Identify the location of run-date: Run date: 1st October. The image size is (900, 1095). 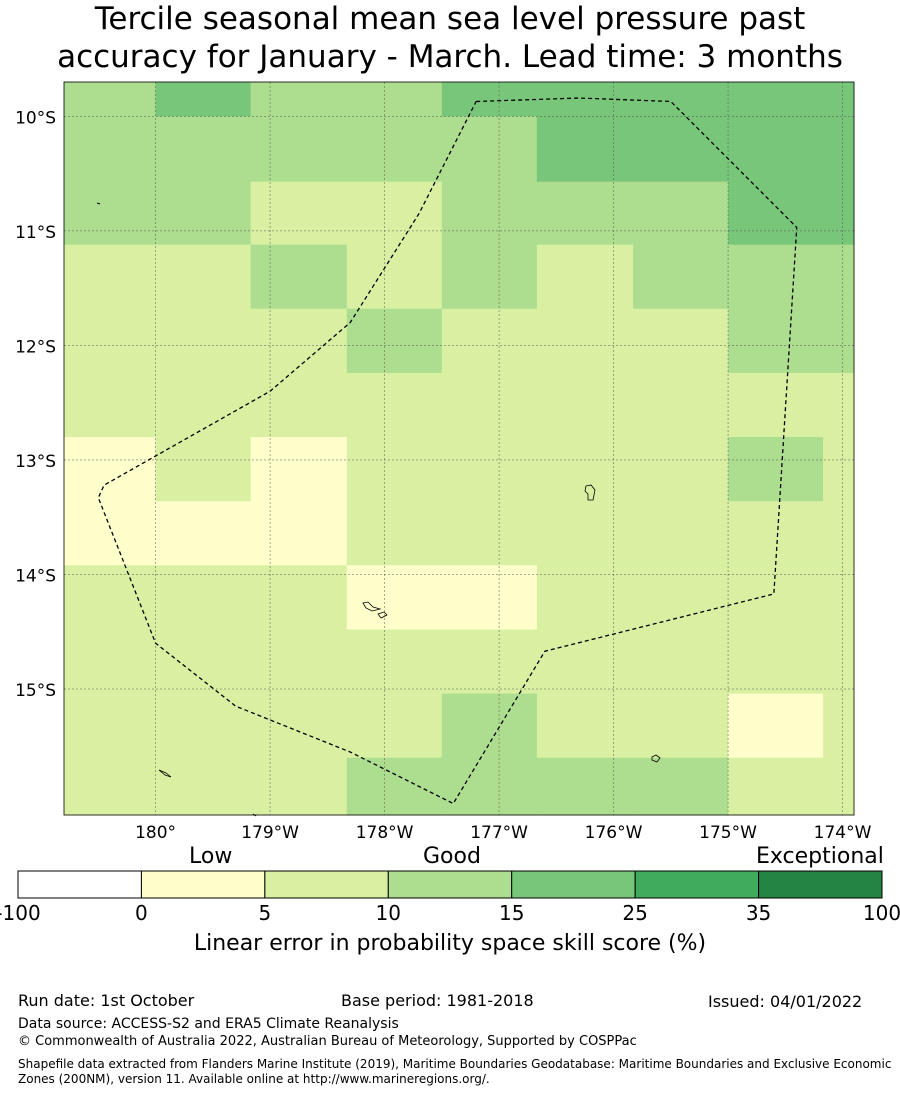
(106, 1000).